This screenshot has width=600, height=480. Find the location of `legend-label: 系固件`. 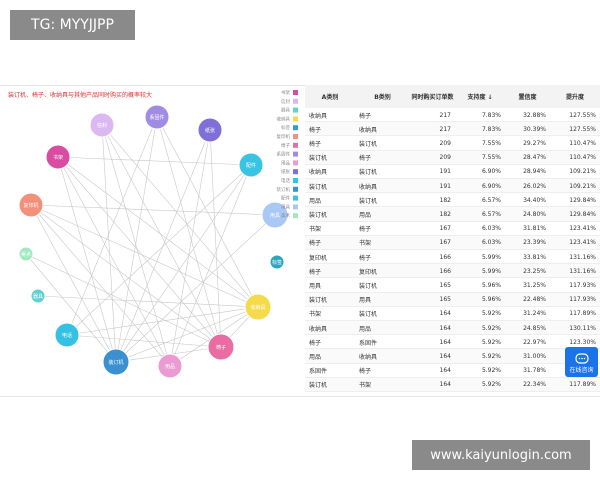

legend-label: 系固件 is located at coordinates (284, 154).